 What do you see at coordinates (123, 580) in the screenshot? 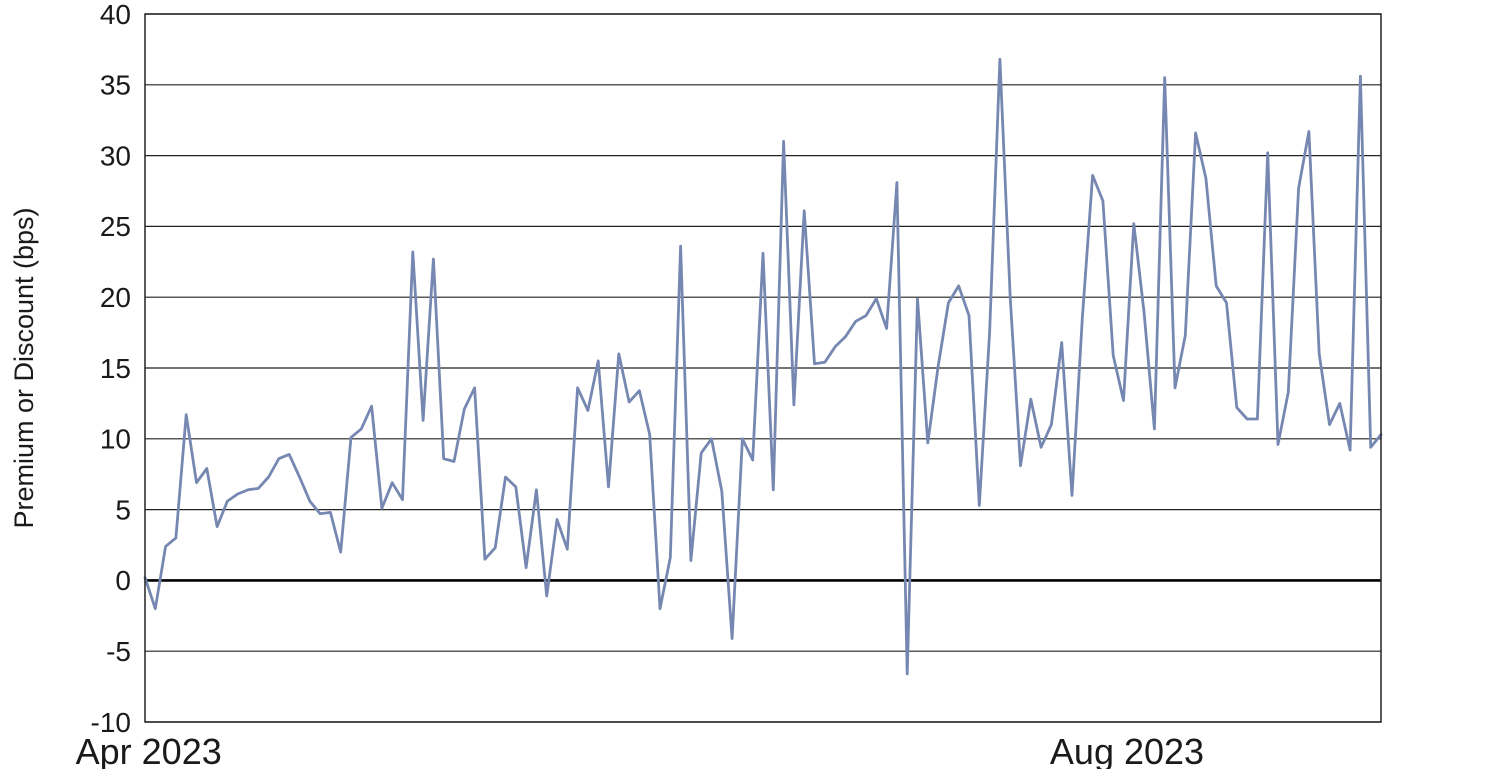
I see `y-tick-label: 0` at bounding box center [123, 580].